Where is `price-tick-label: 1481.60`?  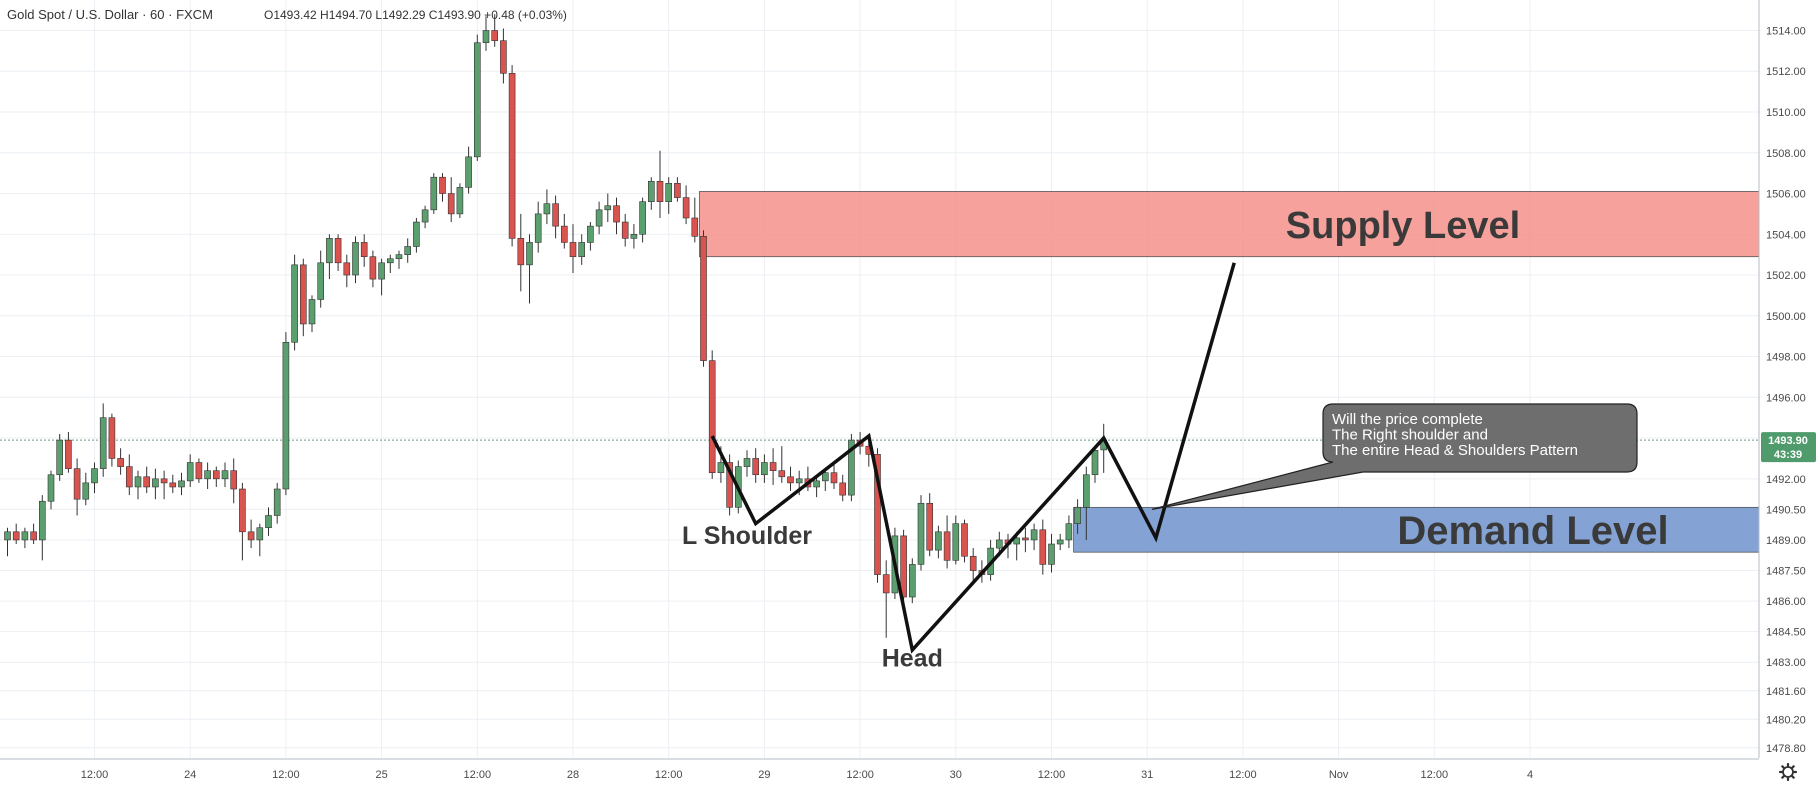 price-tick-label: 1481.60 is located at coordinates (1786, 692).